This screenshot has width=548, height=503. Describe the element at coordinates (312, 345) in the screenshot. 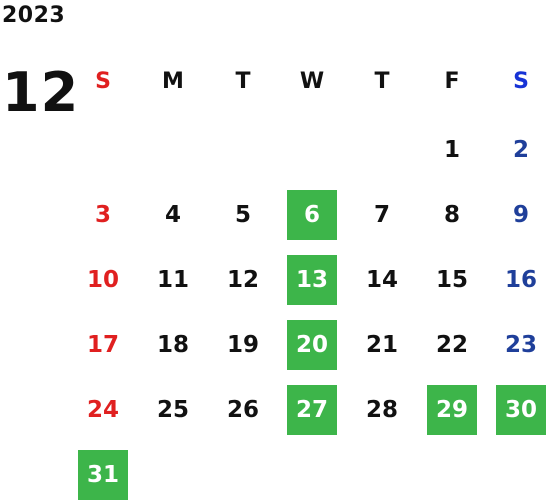

I see `day-cell-20: 20` at that location.